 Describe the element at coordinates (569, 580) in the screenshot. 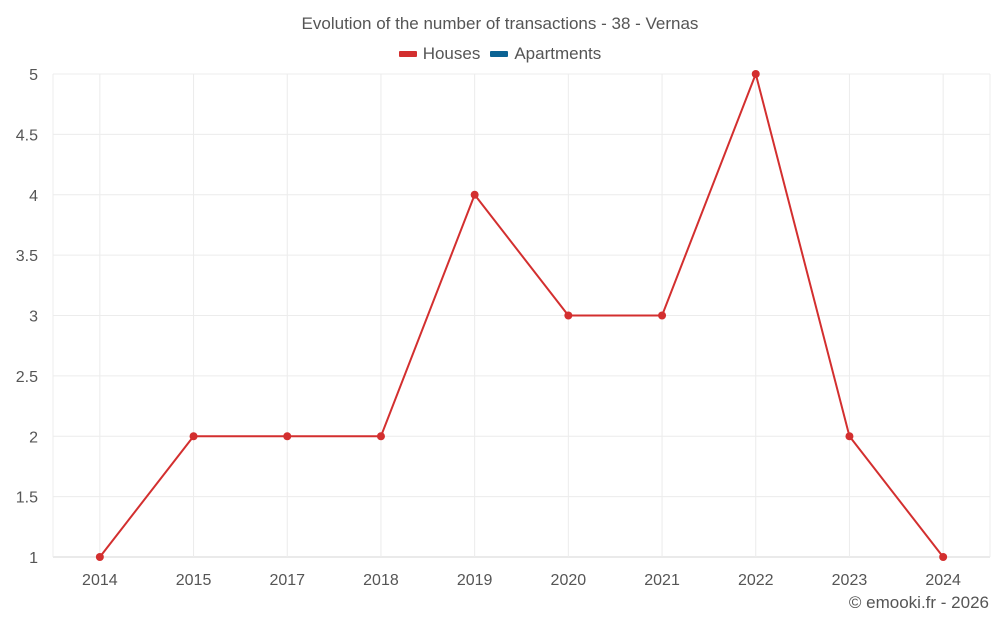

I see `x-tick-label: 2020` at that location.